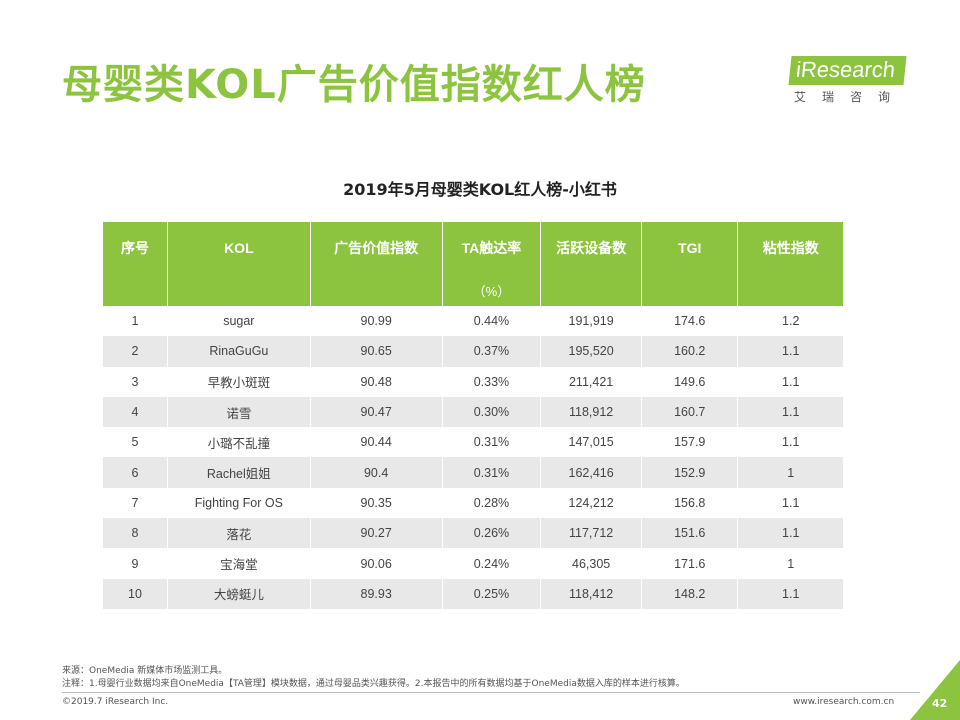 The image size is (960, 720). Describe the element at coordinates (492, 381) in the screenshot. I see `cell-ta-reach: 0.33%` at that location.